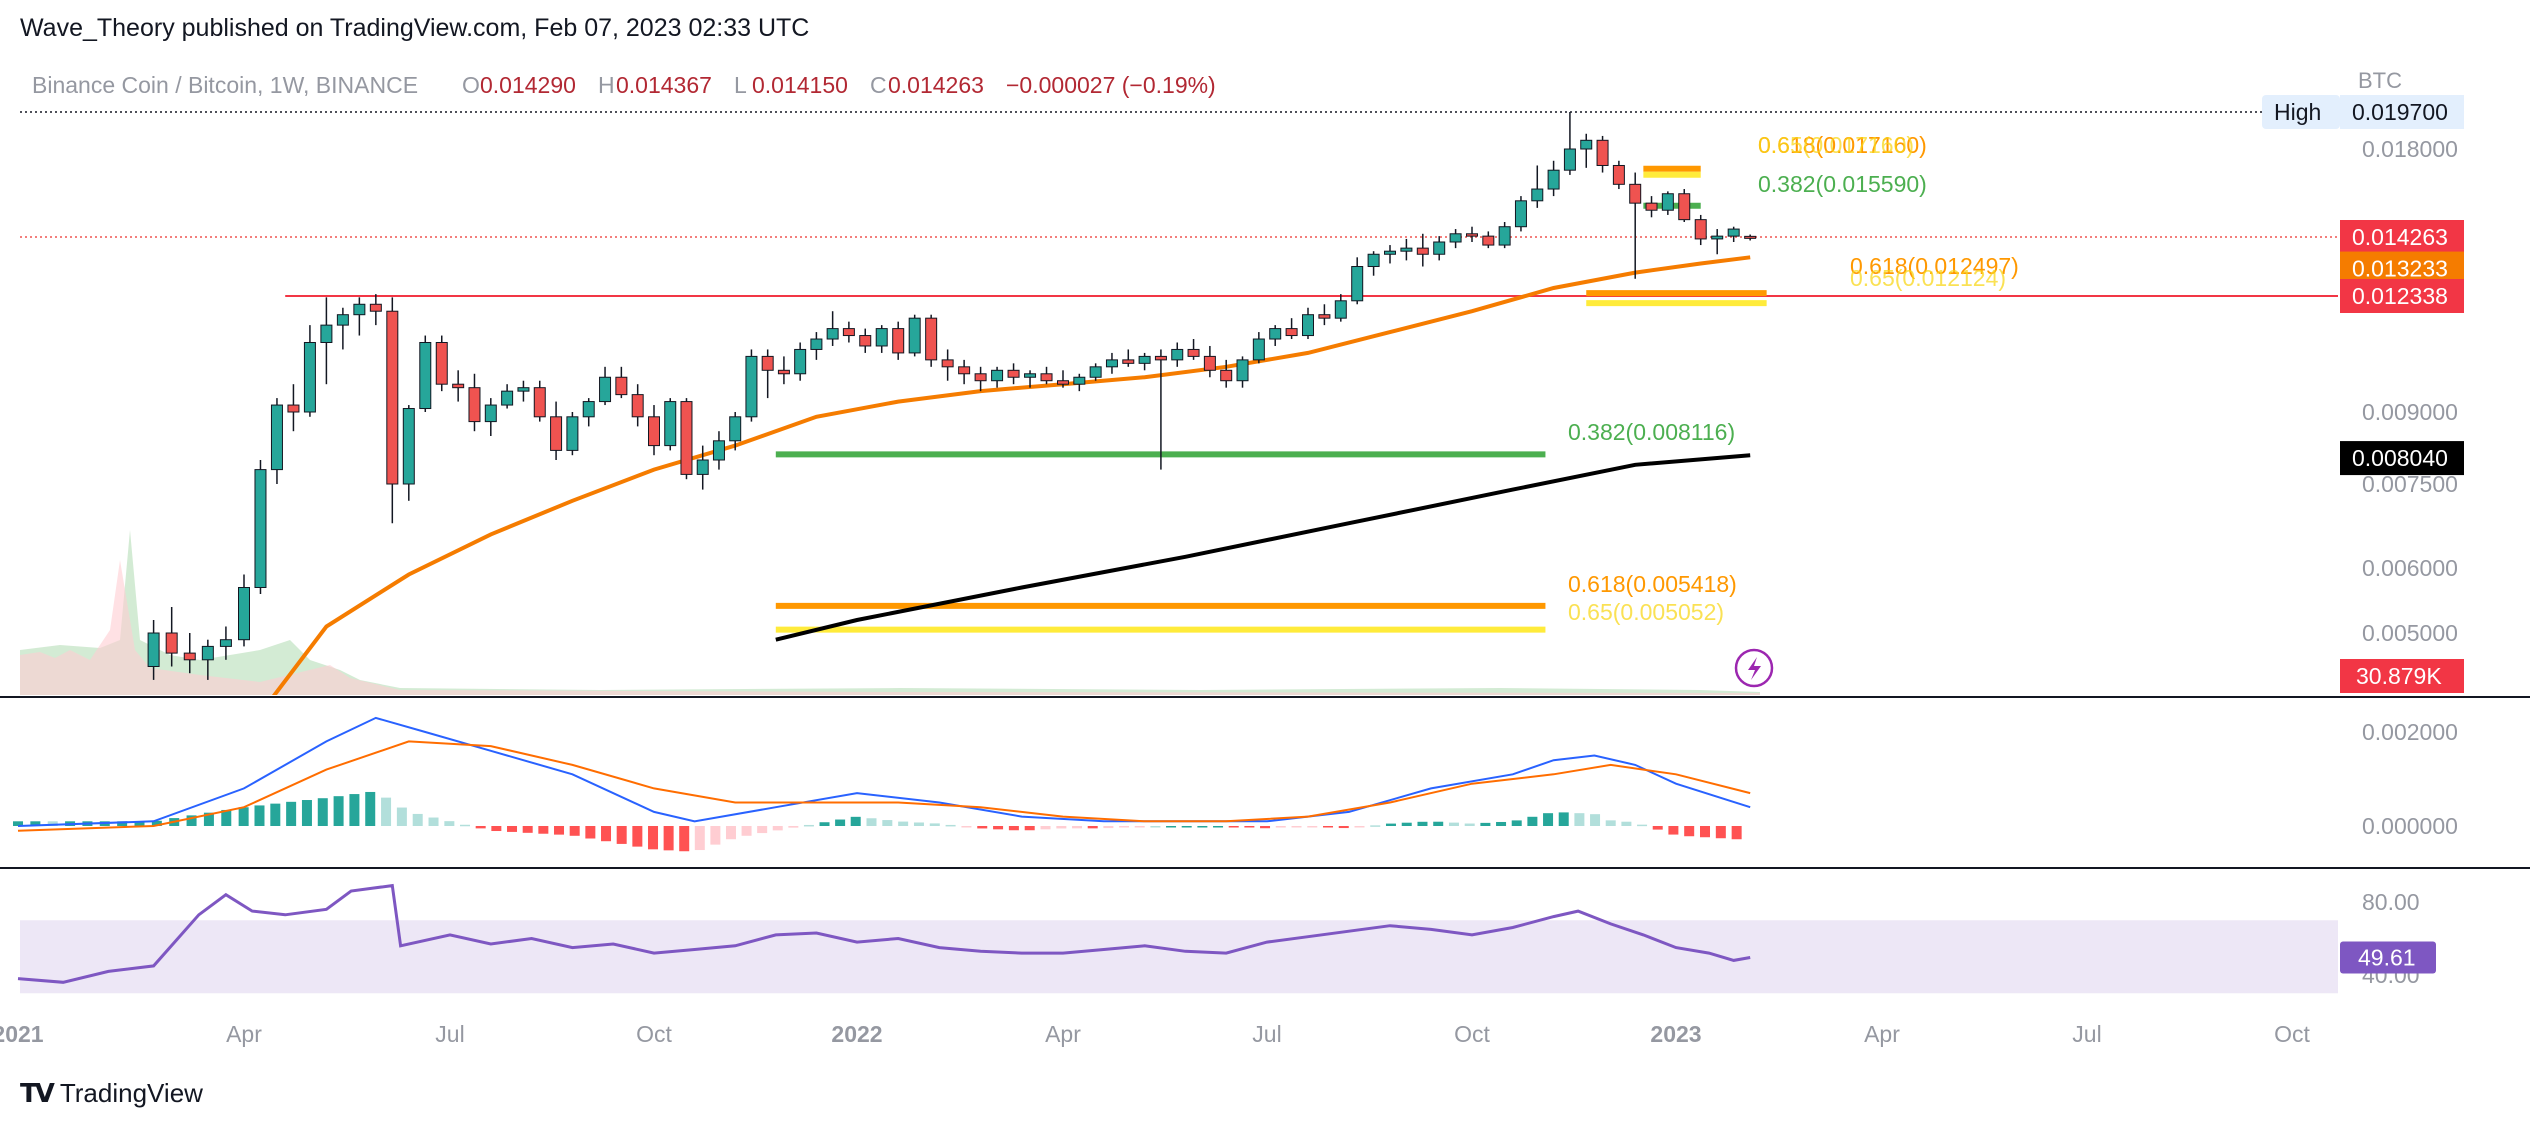 The height and width of the screenshot is (1130, 2530). I want to click on time-axis: 2021 Apr Jul Oct 2022 Apr Jul Oct 2023 Apr Jul Oct, so click(1155, 1034).